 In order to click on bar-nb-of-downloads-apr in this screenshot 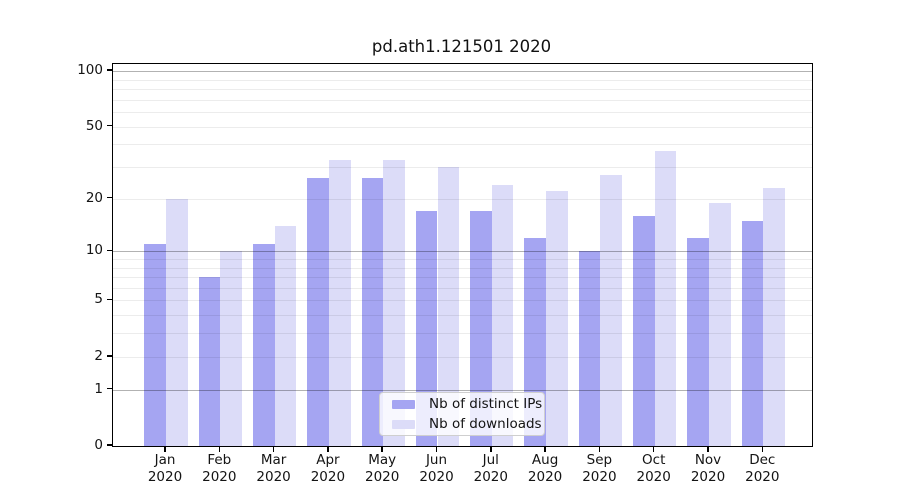, I will do `click(339, 302)`.